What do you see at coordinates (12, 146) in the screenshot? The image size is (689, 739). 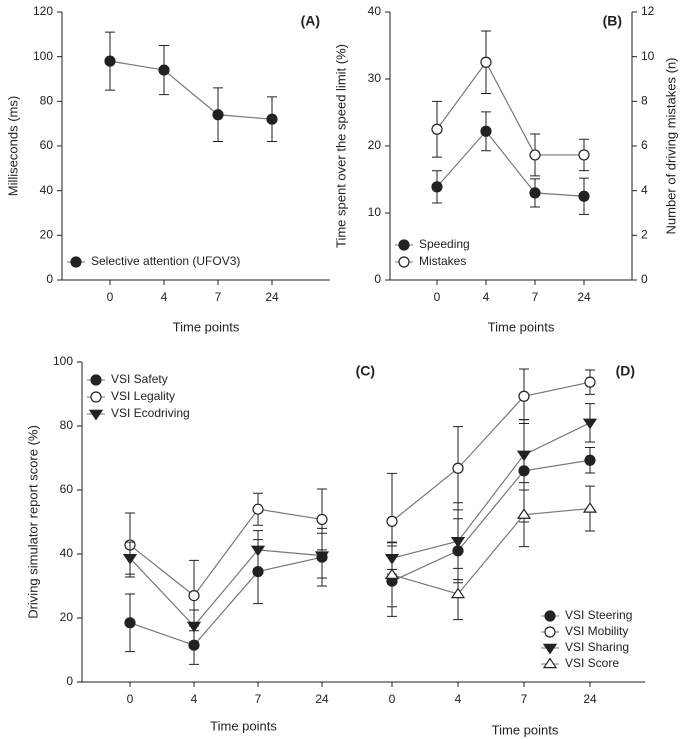 I see `y-axis-title: Milliseconds (ms)` at bounding box center [12, 146].